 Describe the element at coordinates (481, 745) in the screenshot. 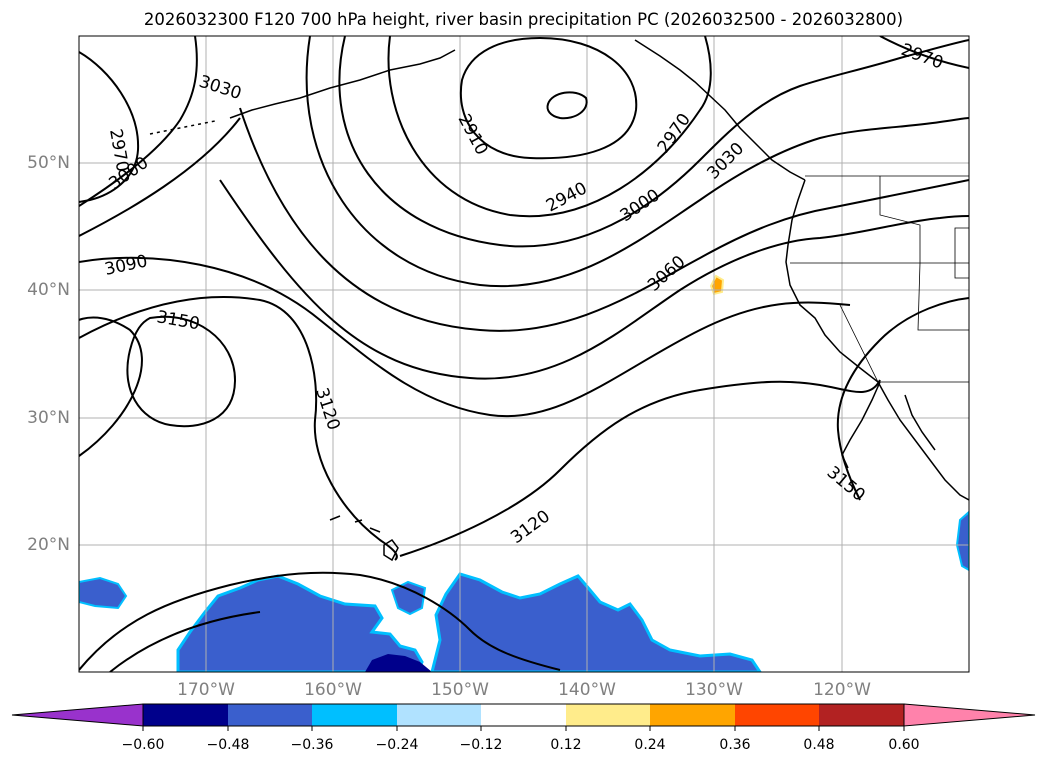

I see `colorbar-tick-label: −0.12` at that location.